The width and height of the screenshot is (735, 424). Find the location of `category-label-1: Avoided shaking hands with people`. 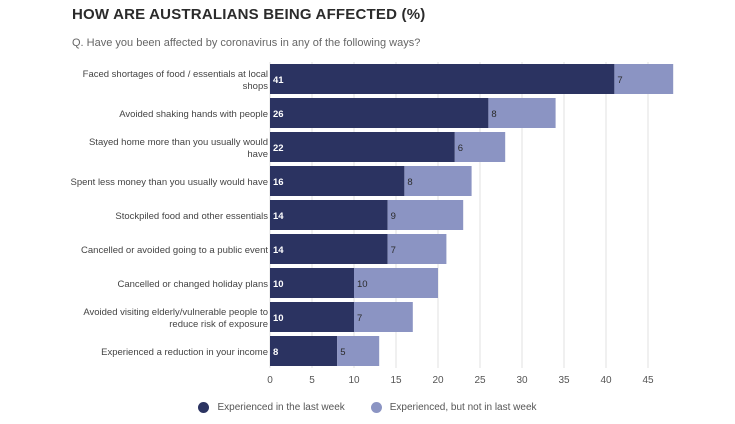

category-label-1: Avoided shaking hands with people is located at coordinates (193, 114).